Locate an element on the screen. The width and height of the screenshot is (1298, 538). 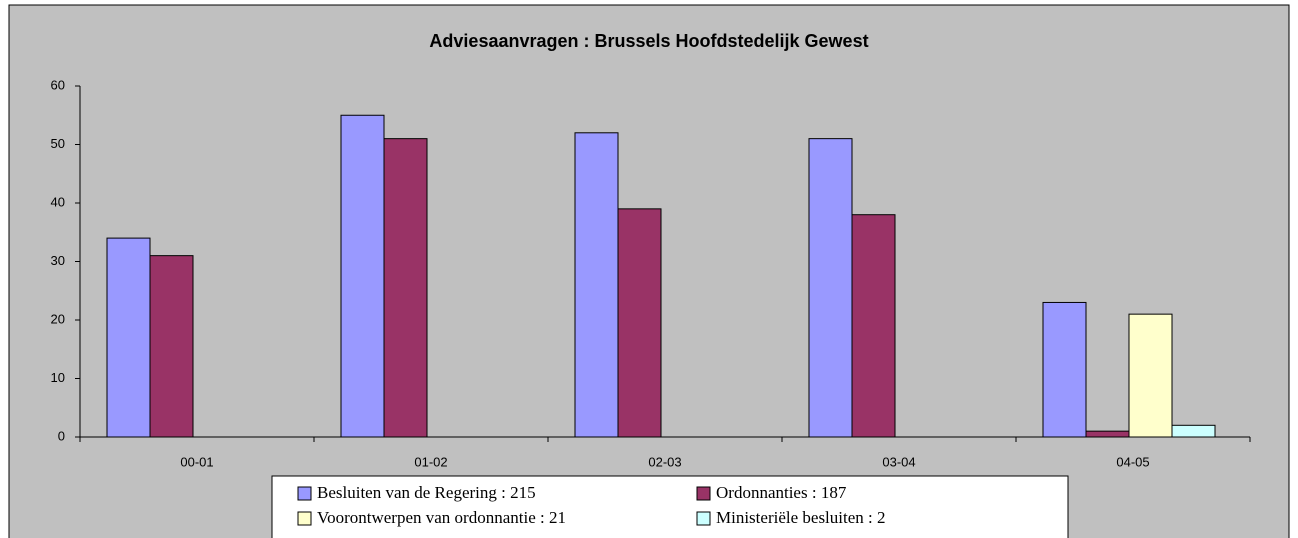
x-tick-label: 01-02 is located at coordinates (430, 461).